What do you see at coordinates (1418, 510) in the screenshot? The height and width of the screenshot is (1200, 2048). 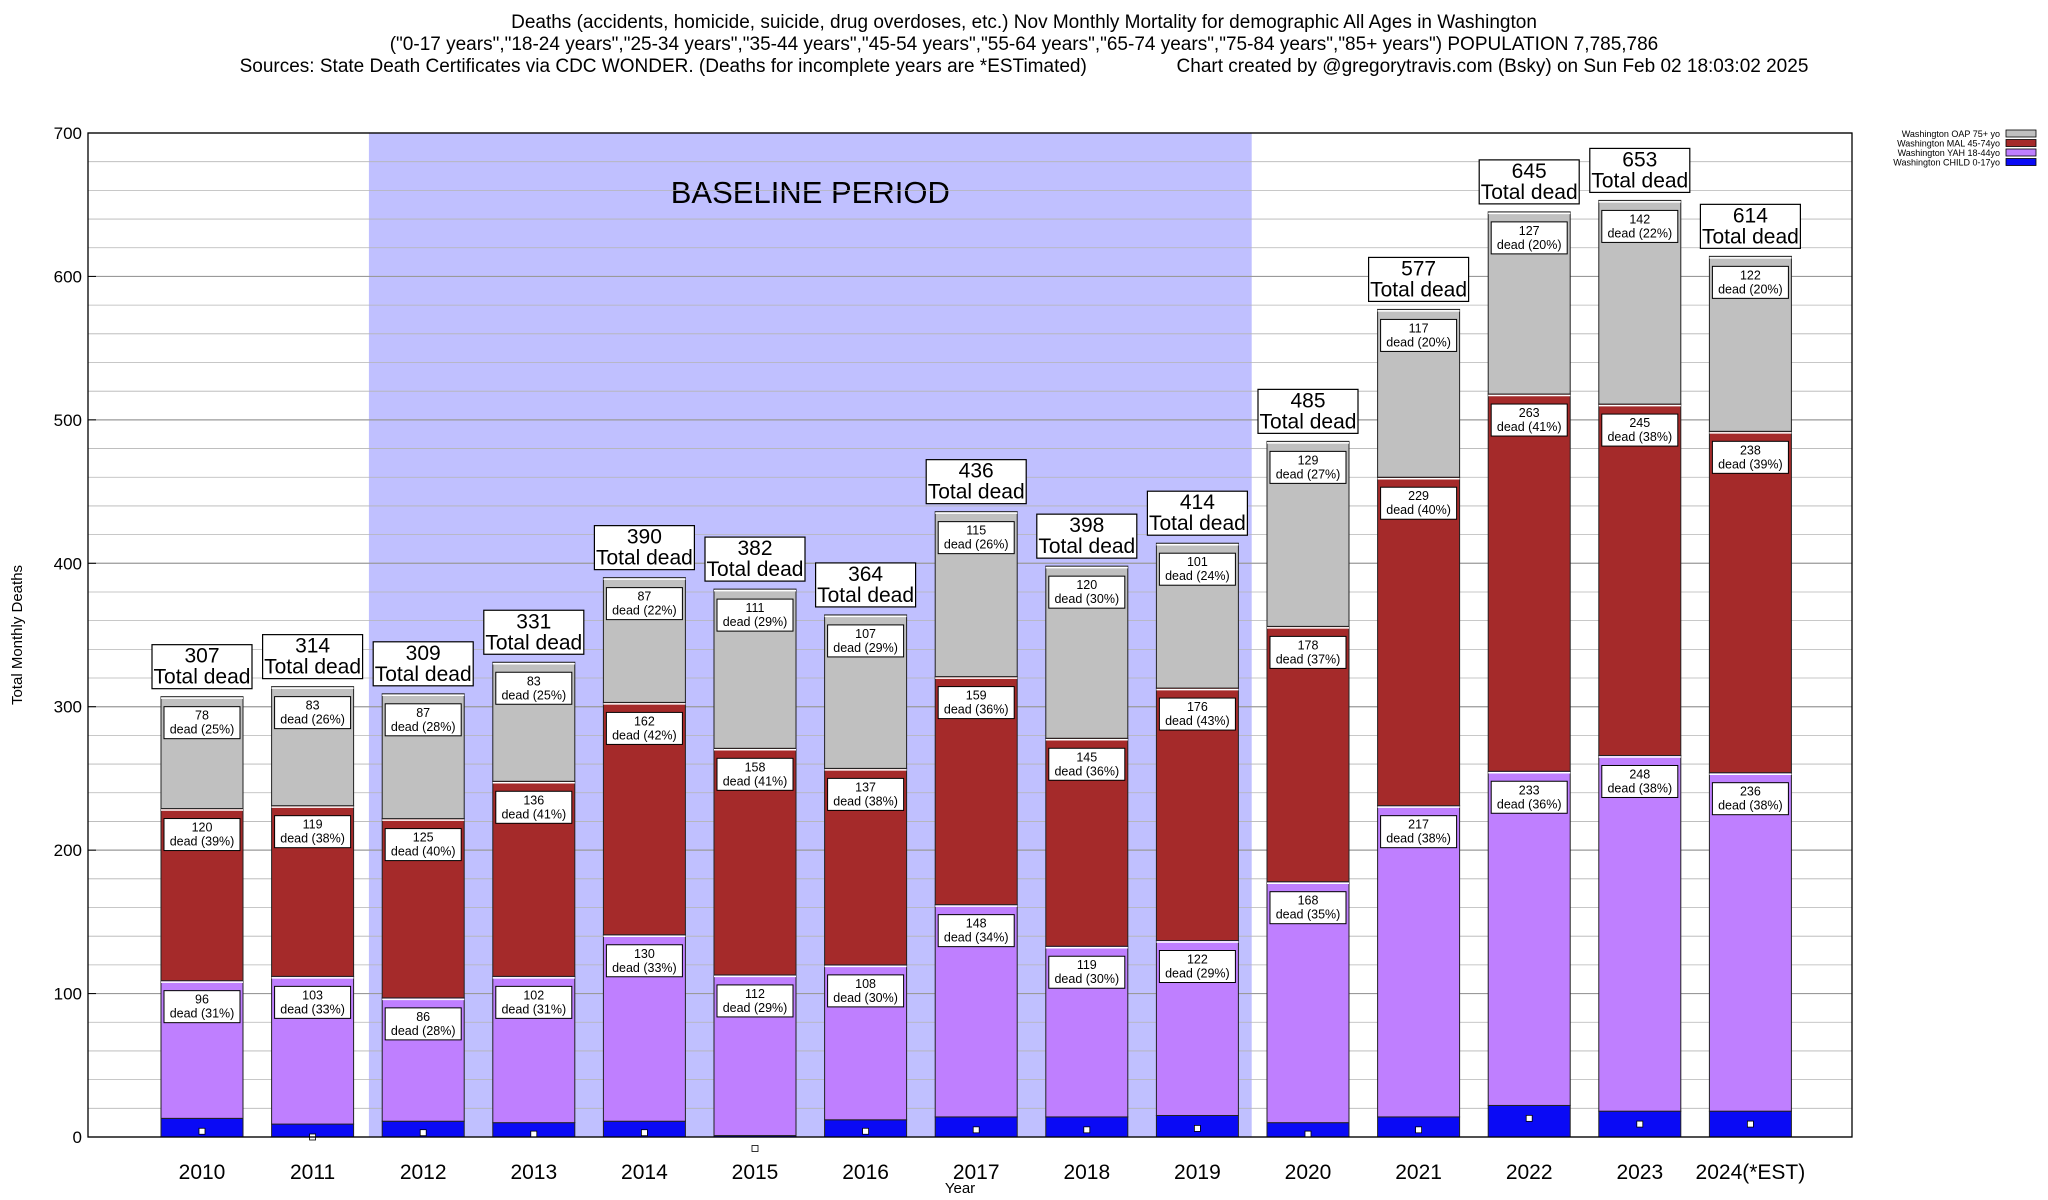 I see `segment-percent-label: dead (40%)` at bounding box center [1418, 510].